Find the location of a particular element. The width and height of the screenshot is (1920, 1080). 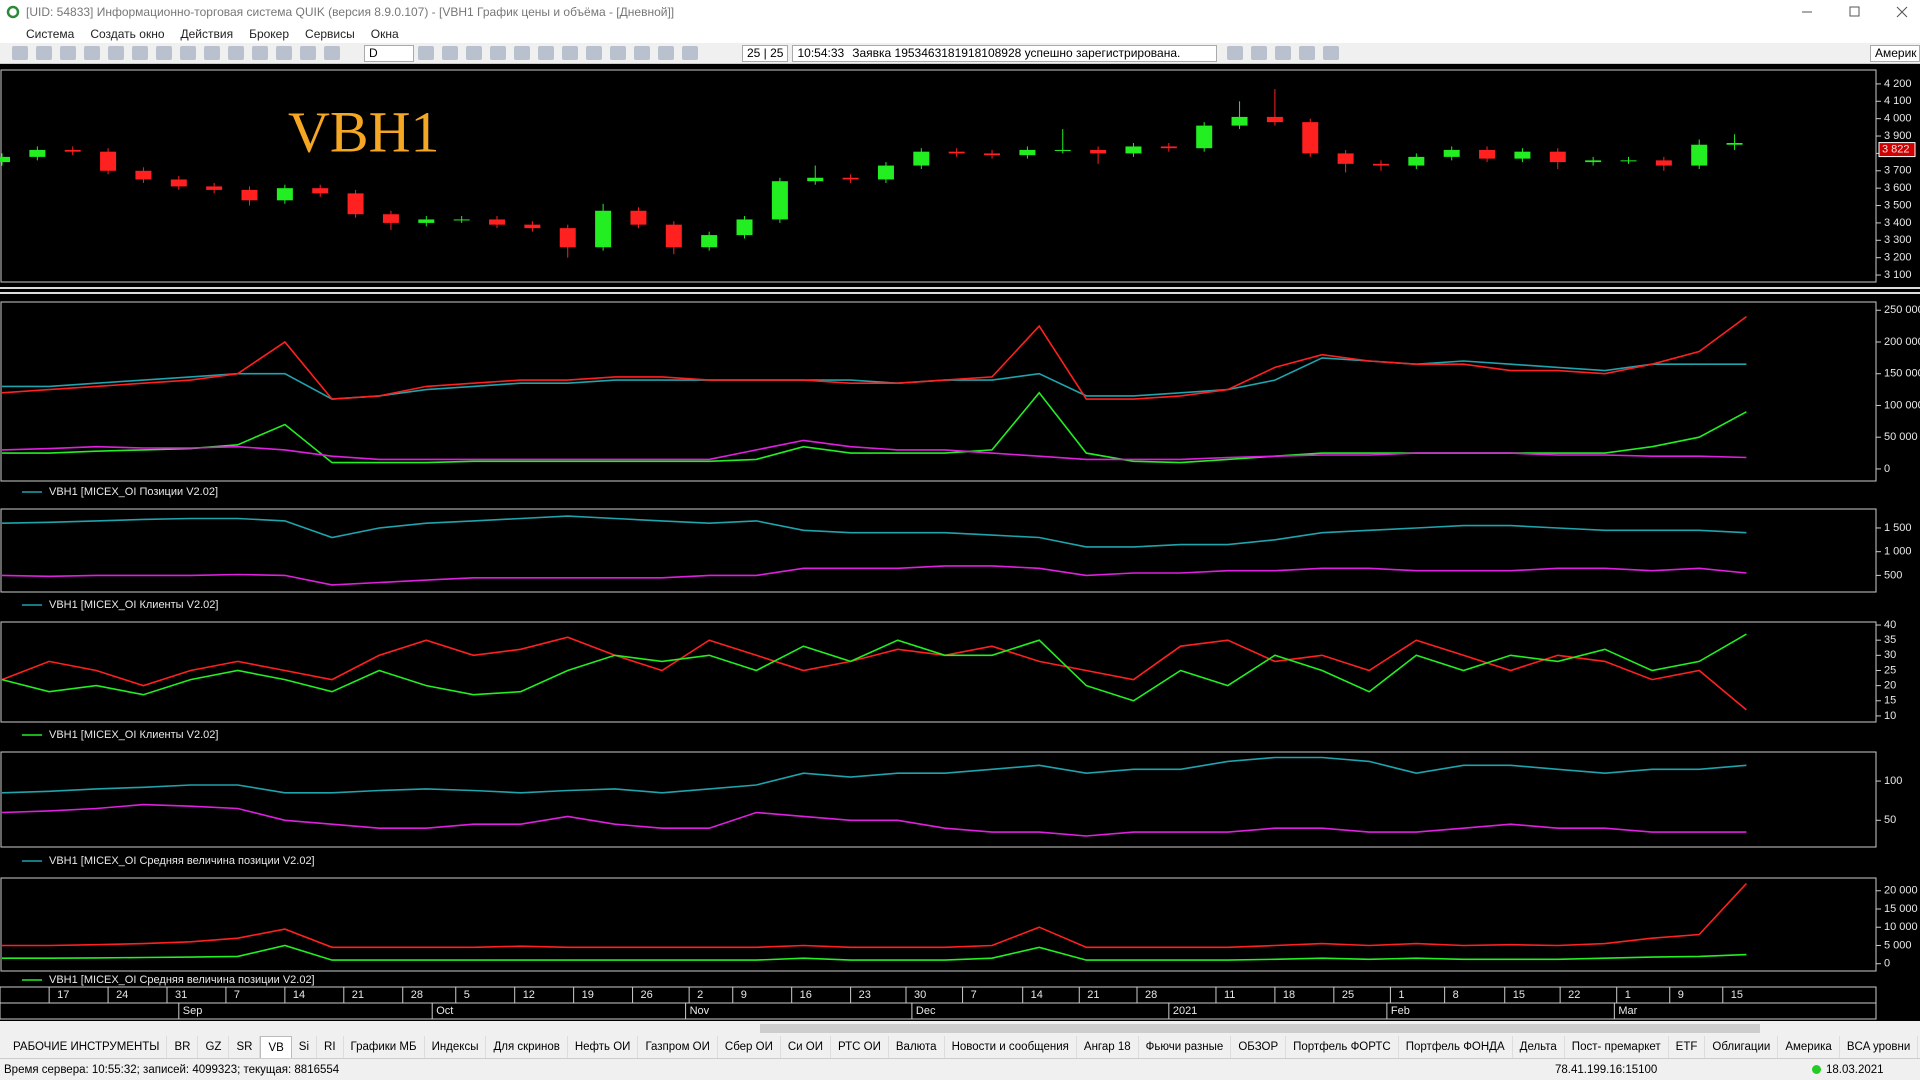

month-label: Feb is located at coordinates (1400, 1011).